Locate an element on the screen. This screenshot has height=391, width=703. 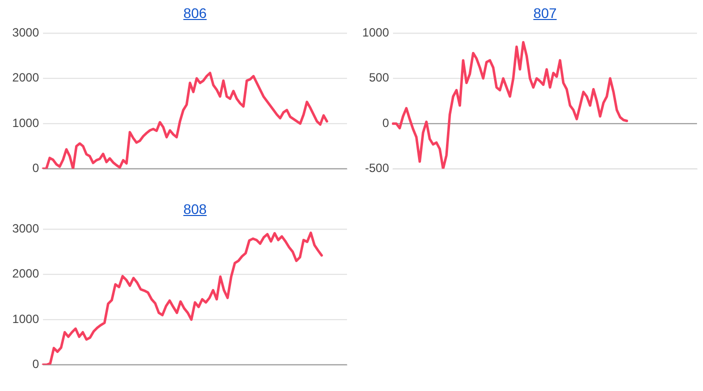
chart-title: 807 is located at coordinates (545, 13).